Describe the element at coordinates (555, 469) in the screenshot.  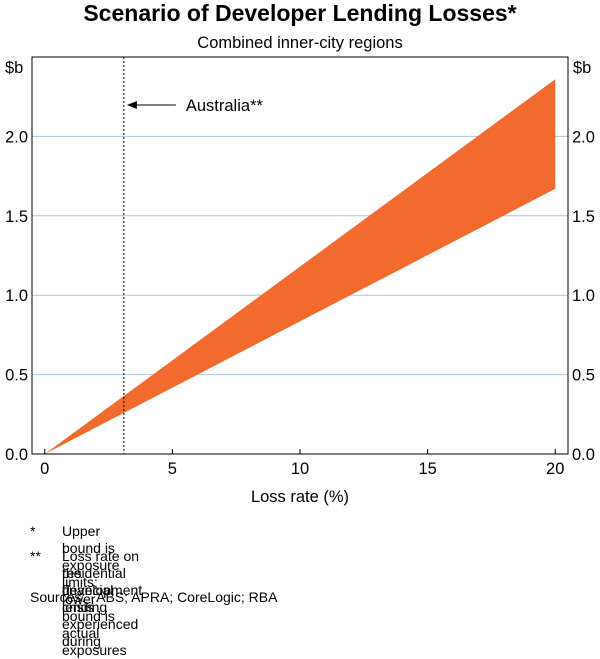
I see `x-tick-label: 20` at that location.